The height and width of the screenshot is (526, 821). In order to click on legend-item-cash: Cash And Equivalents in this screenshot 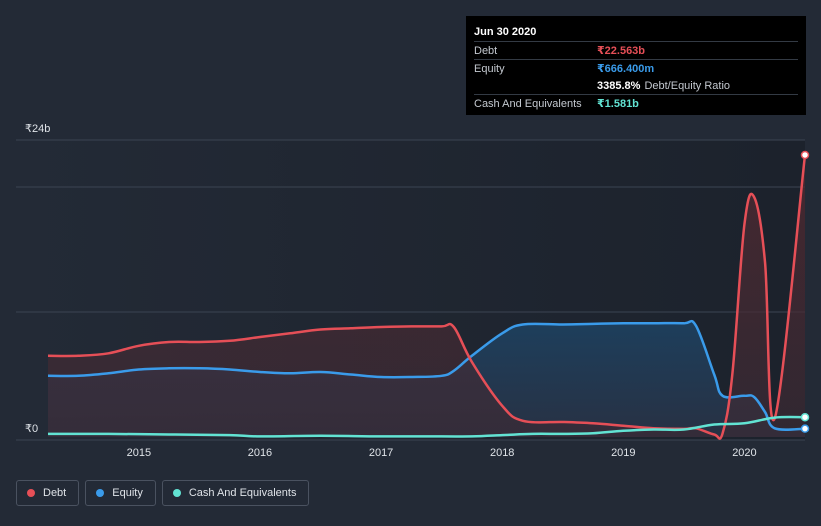, I will do `click(235, 493)`.